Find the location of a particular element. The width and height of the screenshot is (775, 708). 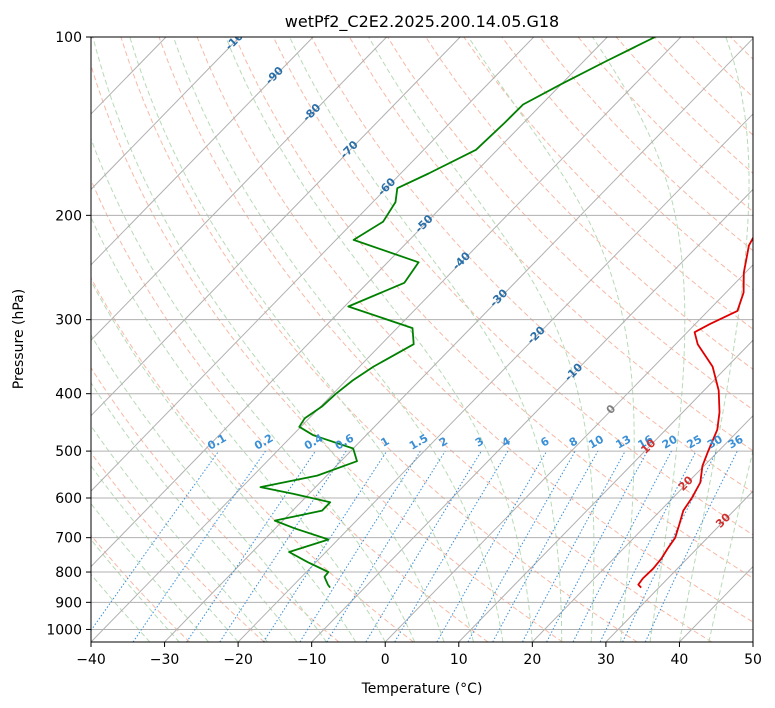

chart-title: wetPf2_C2E2.2025.200.14.05.G18 is located at coordinates (422, 22).